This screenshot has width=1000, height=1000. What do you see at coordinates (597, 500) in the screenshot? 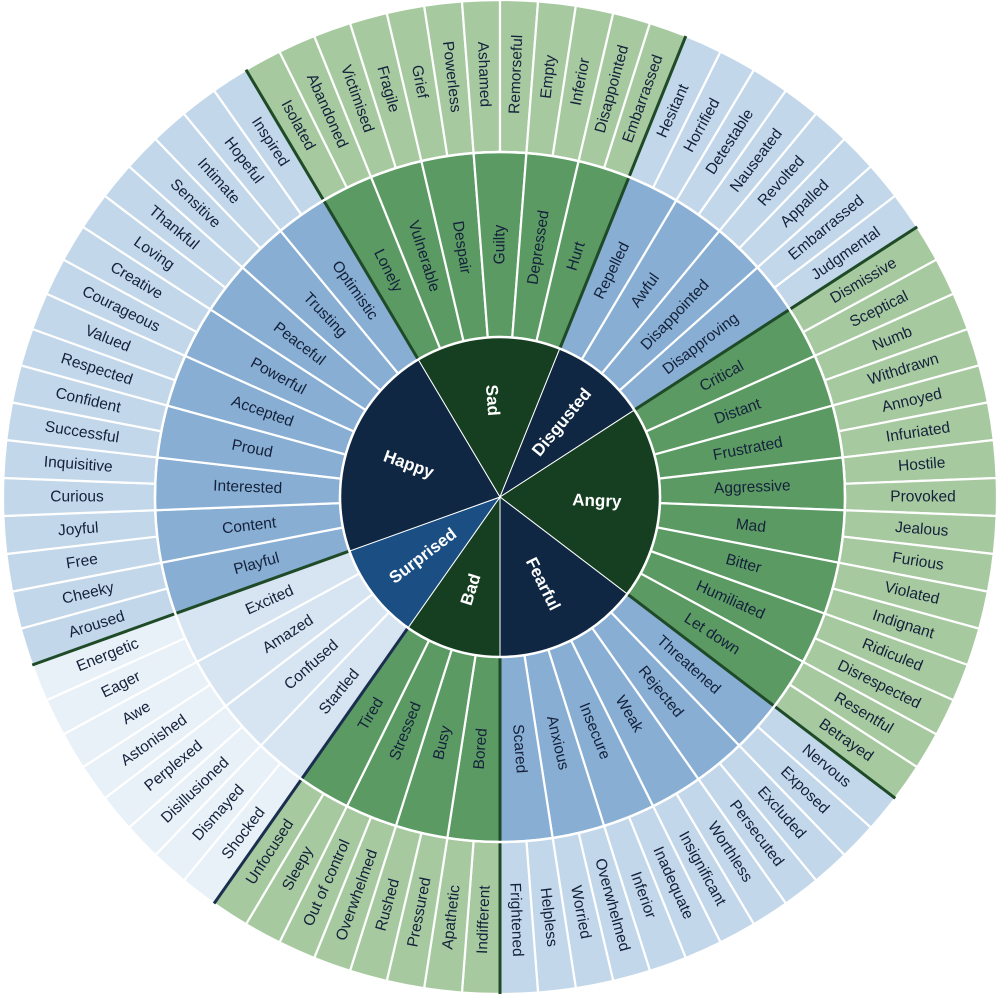
I see `core-label-angry: Angry` at bounding box center [597, 500].